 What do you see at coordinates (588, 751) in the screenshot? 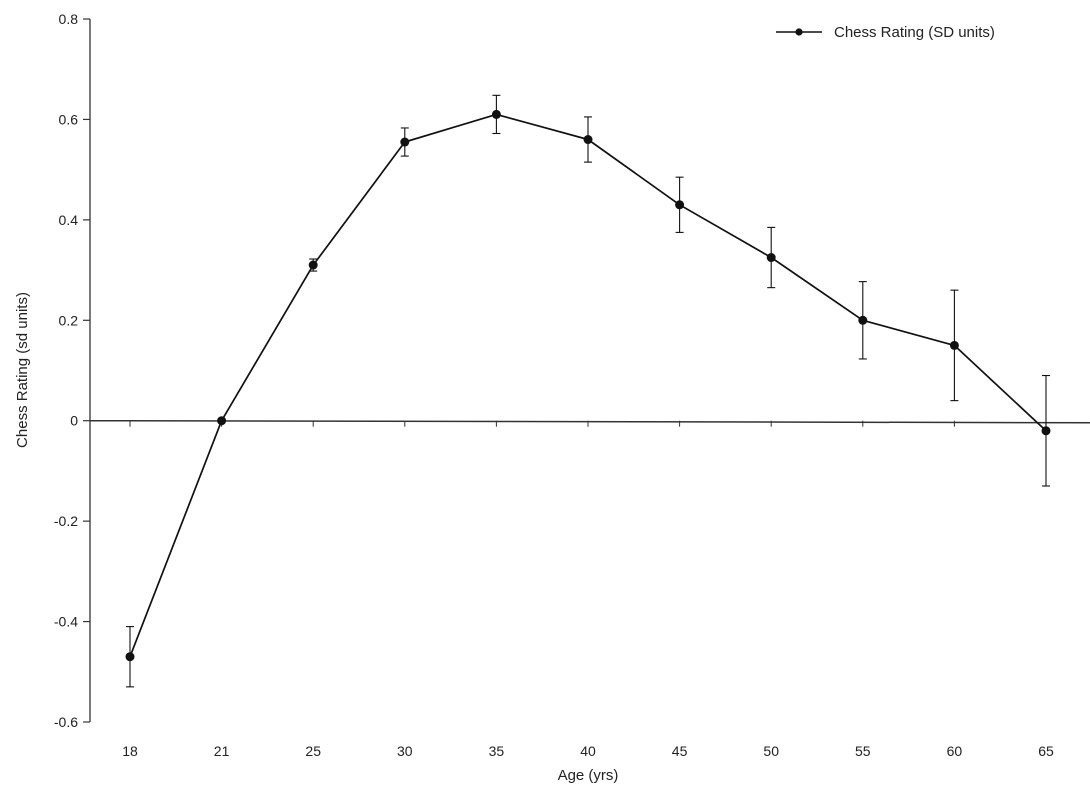
I see `x-tick-label: 40` at bounding box center [588, 751].